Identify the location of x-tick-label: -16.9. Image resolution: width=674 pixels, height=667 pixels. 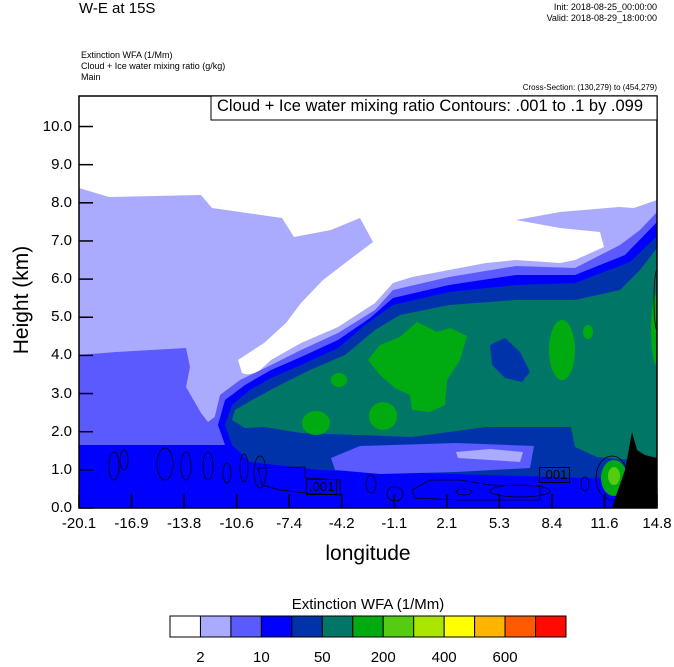
(131, 523).